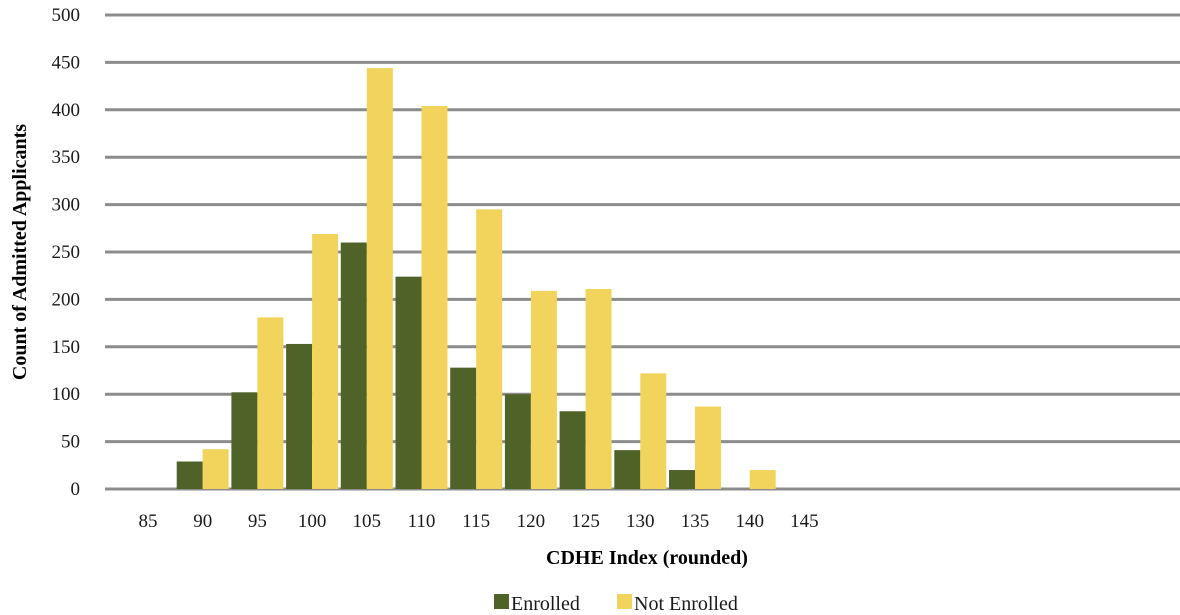  What do you see at coordinates (20, 252) in the screenshot?
I see `y-axis-title: Count of Admitted Applicants` at bounding box center [20, 252].